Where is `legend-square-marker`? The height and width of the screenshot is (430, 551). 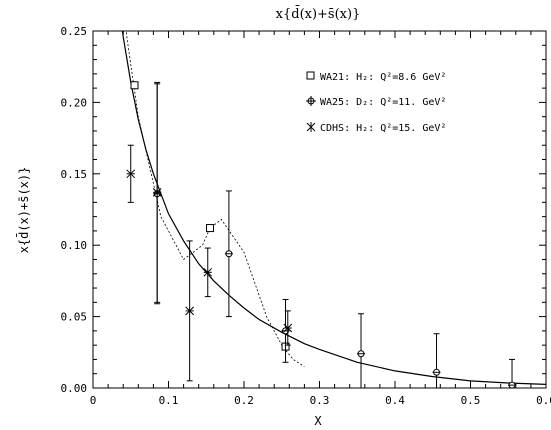
legend-square-marker is located at coordinates (310, 75).